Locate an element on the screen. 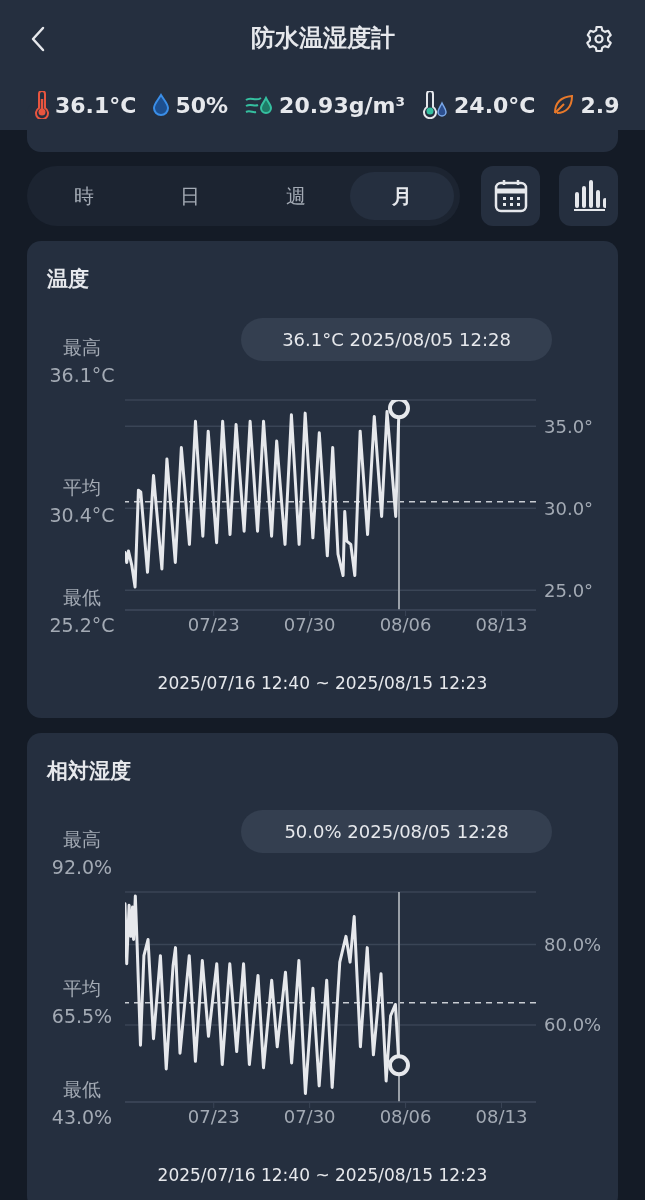 The width and height of the screenshot is (645, 1200). chart-title: 温度 is located at coordinates (68, 279).